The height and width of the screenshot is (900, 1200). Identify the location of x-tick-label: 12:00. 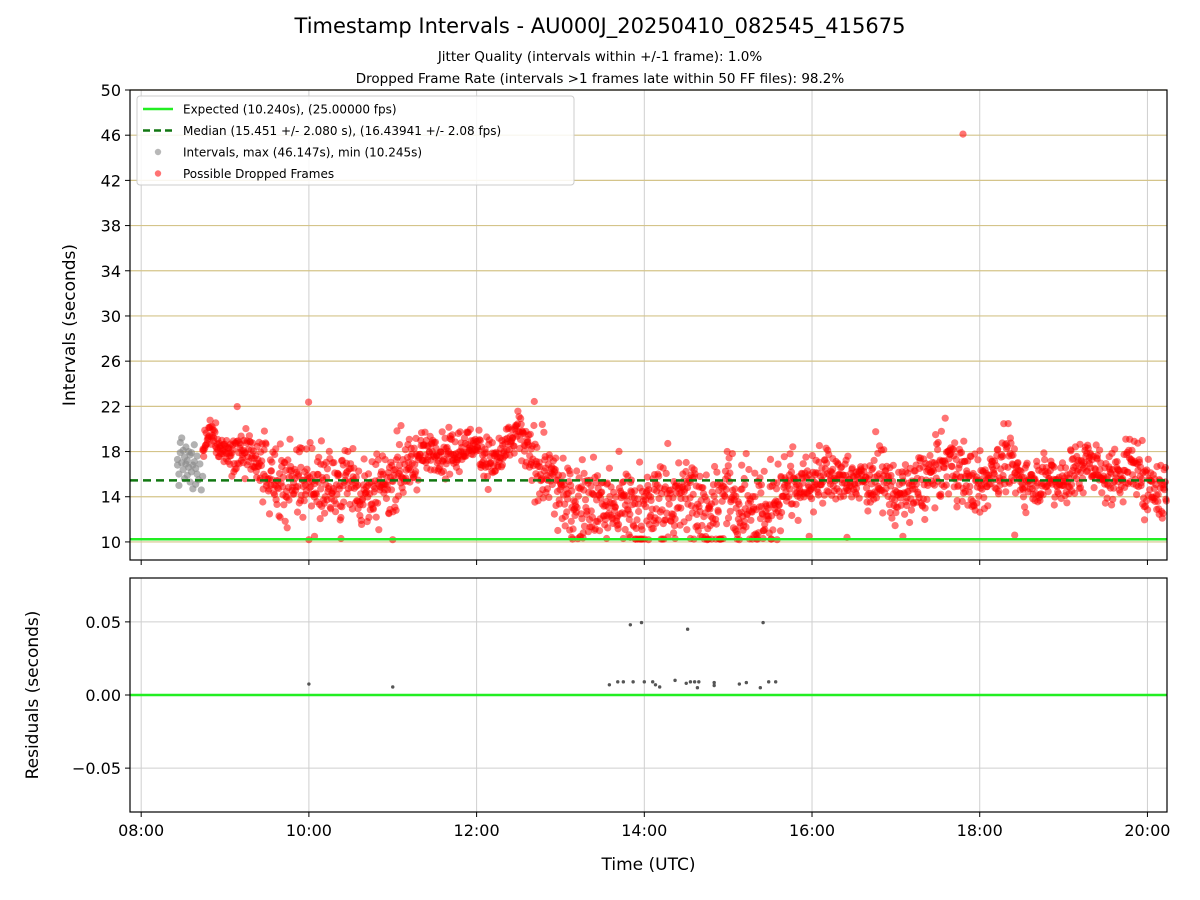
(477, 830).